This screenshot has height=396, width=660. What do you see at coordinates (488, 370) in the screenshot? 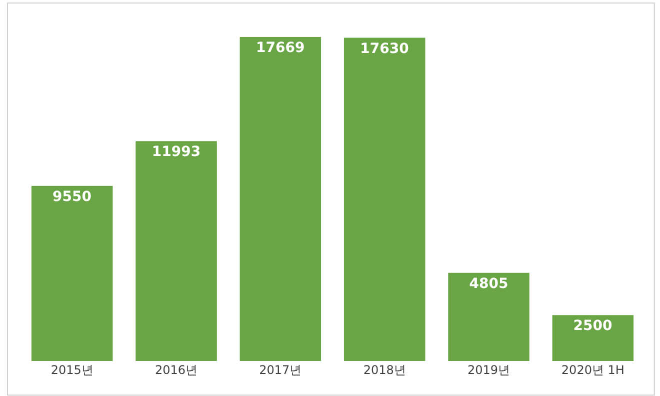
I see `x-tick-label: 2019년` at bounding box center [488, 370].